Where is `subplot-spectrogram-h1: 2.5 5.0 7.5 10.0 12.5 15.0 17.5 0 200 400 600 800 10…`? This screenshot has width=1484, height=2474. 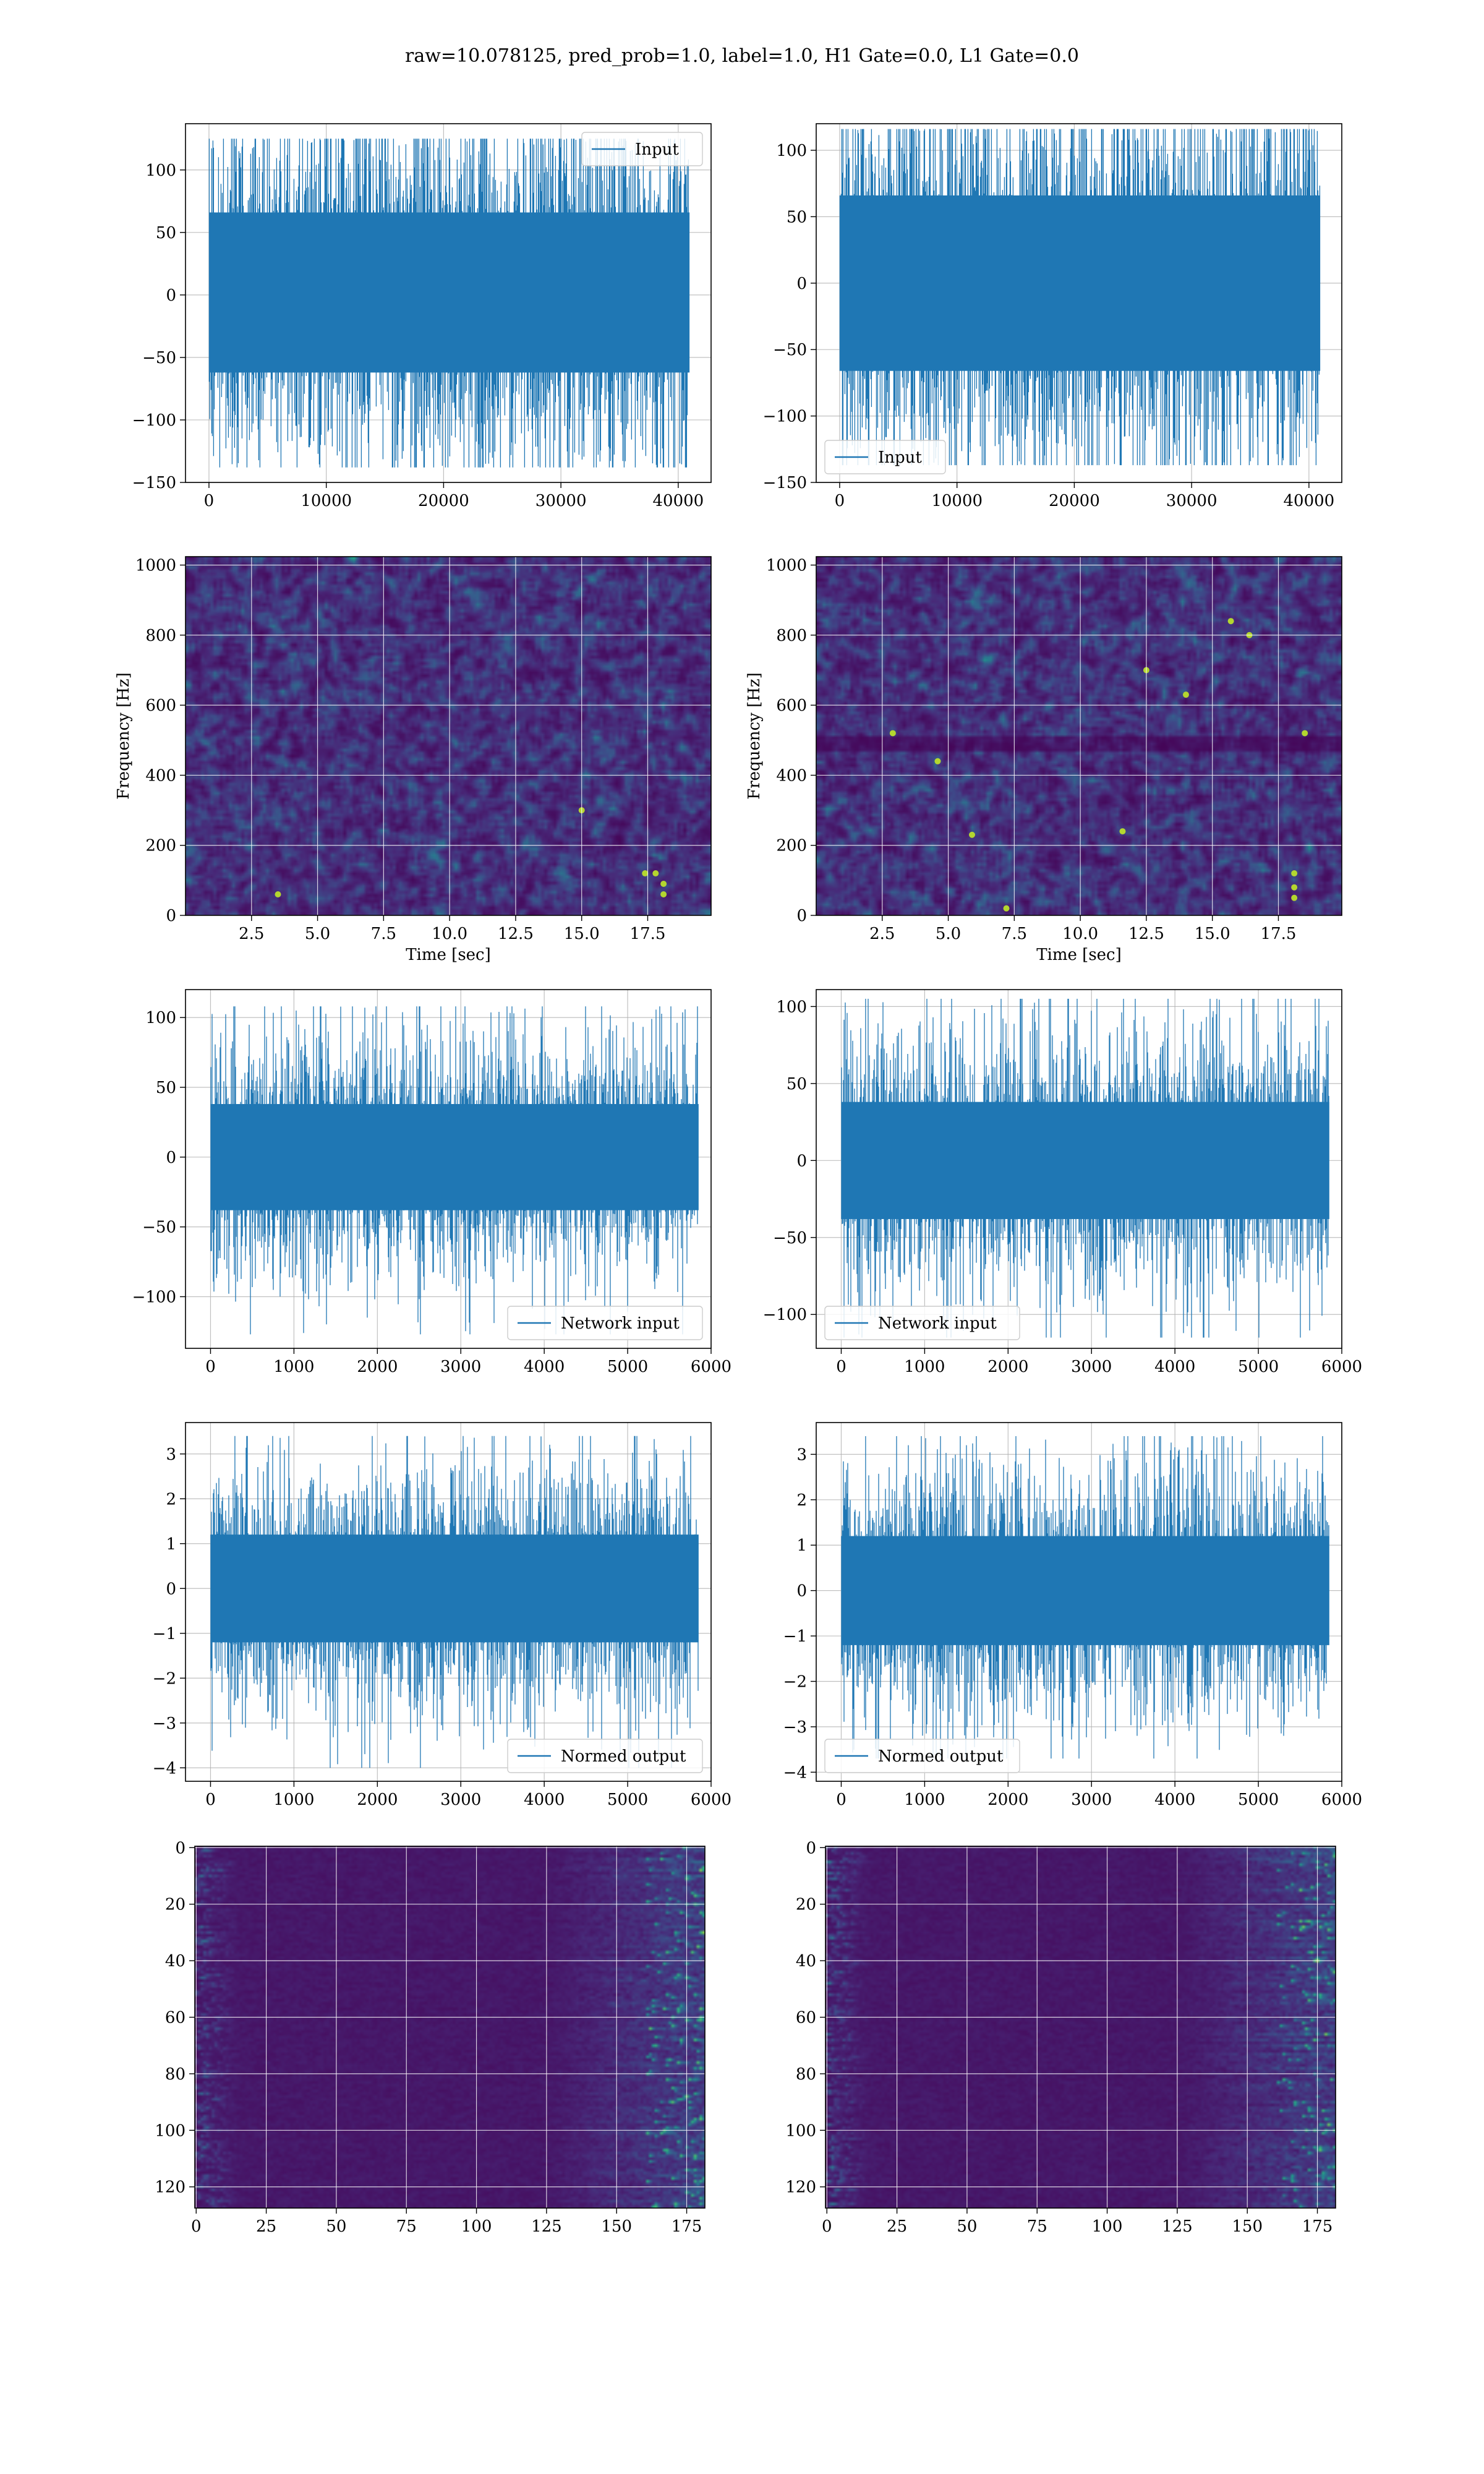 subplot-spectrogram-h1: 2.5 5.0 7.5 10.0 12.5 15.0 17.5 0 200 400 600 800 10… is located at coordinates (413, 760).